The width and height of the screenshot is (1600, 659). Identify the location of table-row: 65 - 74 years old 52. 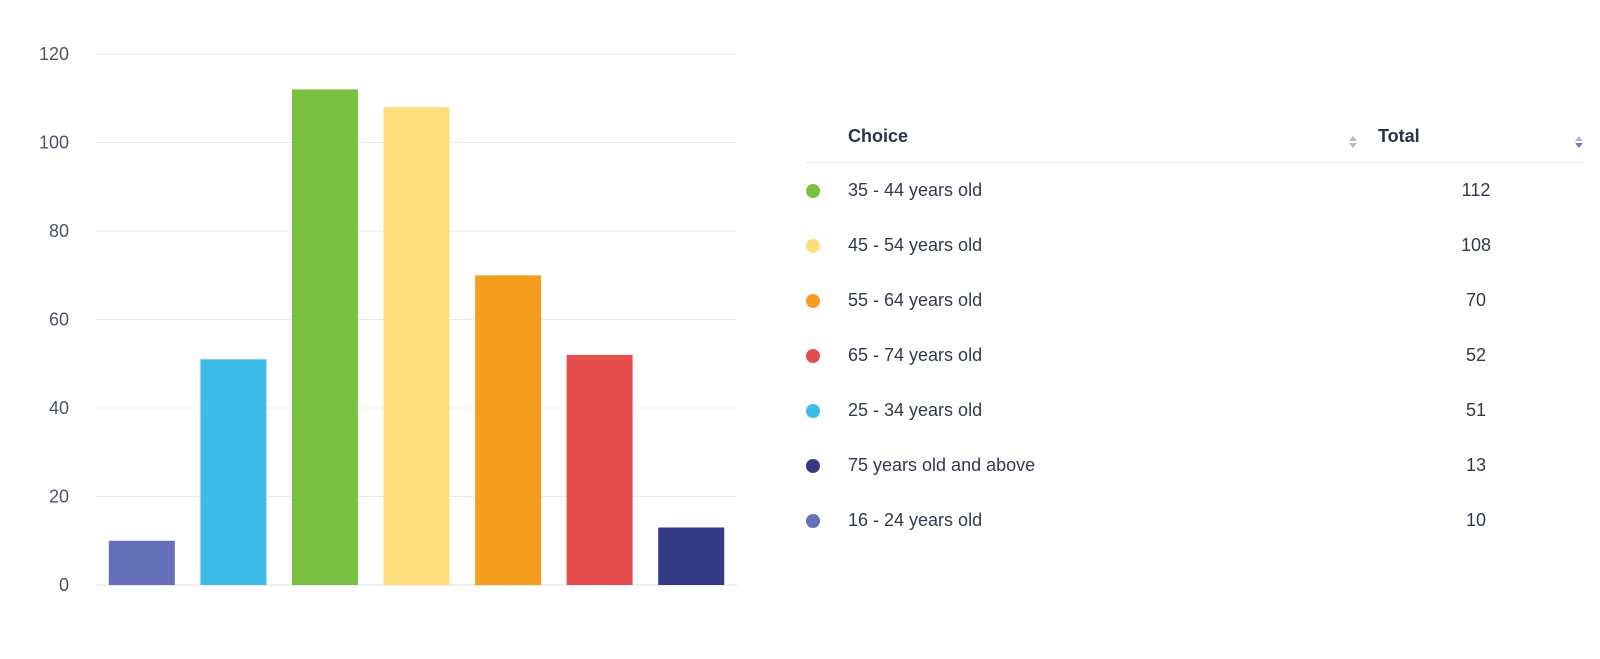
(1195, 355).